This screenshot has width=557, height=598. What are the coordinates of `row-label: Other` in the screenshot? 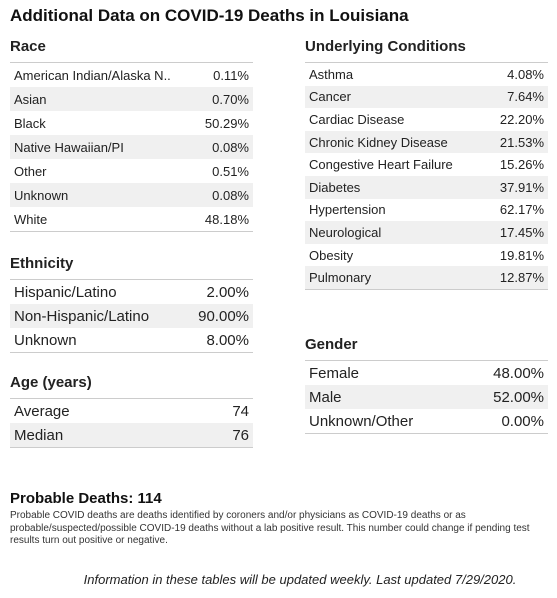 It's located at (30, 171).